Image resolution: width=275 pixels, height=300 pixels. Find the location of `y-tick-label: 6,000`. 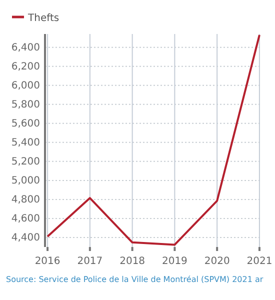

y-tick-label: 6,000 is located at coordinates (25, 86).